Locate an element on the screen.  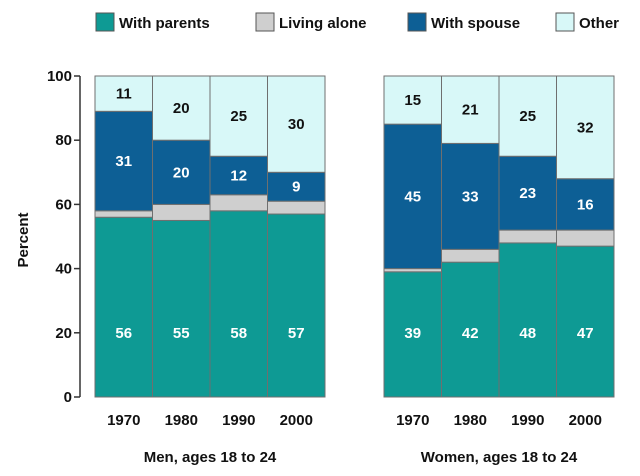
data-label: 12 is located at coordinates (238, 176).